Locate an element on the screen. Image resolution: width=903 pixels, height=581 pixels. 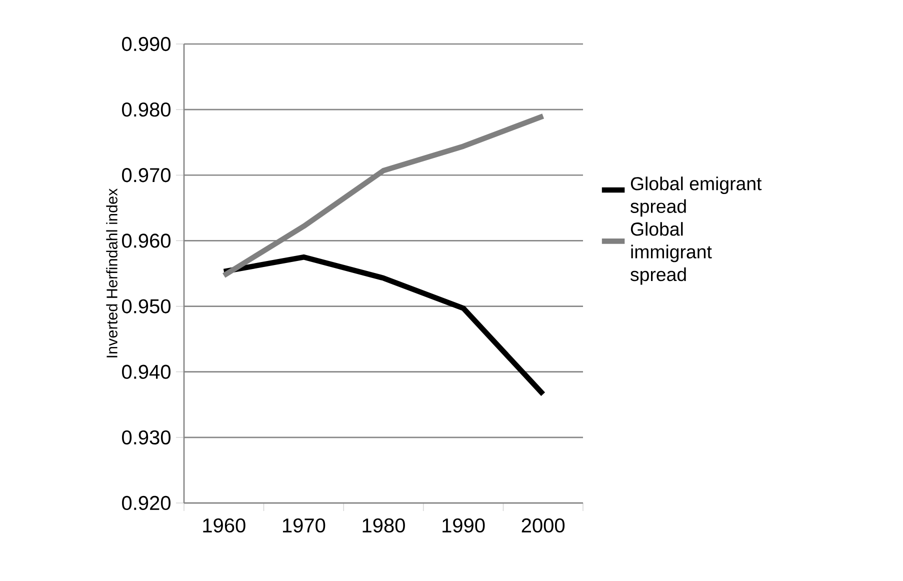
y-tick-label: 0.990 is located at coordinates (146, 44).